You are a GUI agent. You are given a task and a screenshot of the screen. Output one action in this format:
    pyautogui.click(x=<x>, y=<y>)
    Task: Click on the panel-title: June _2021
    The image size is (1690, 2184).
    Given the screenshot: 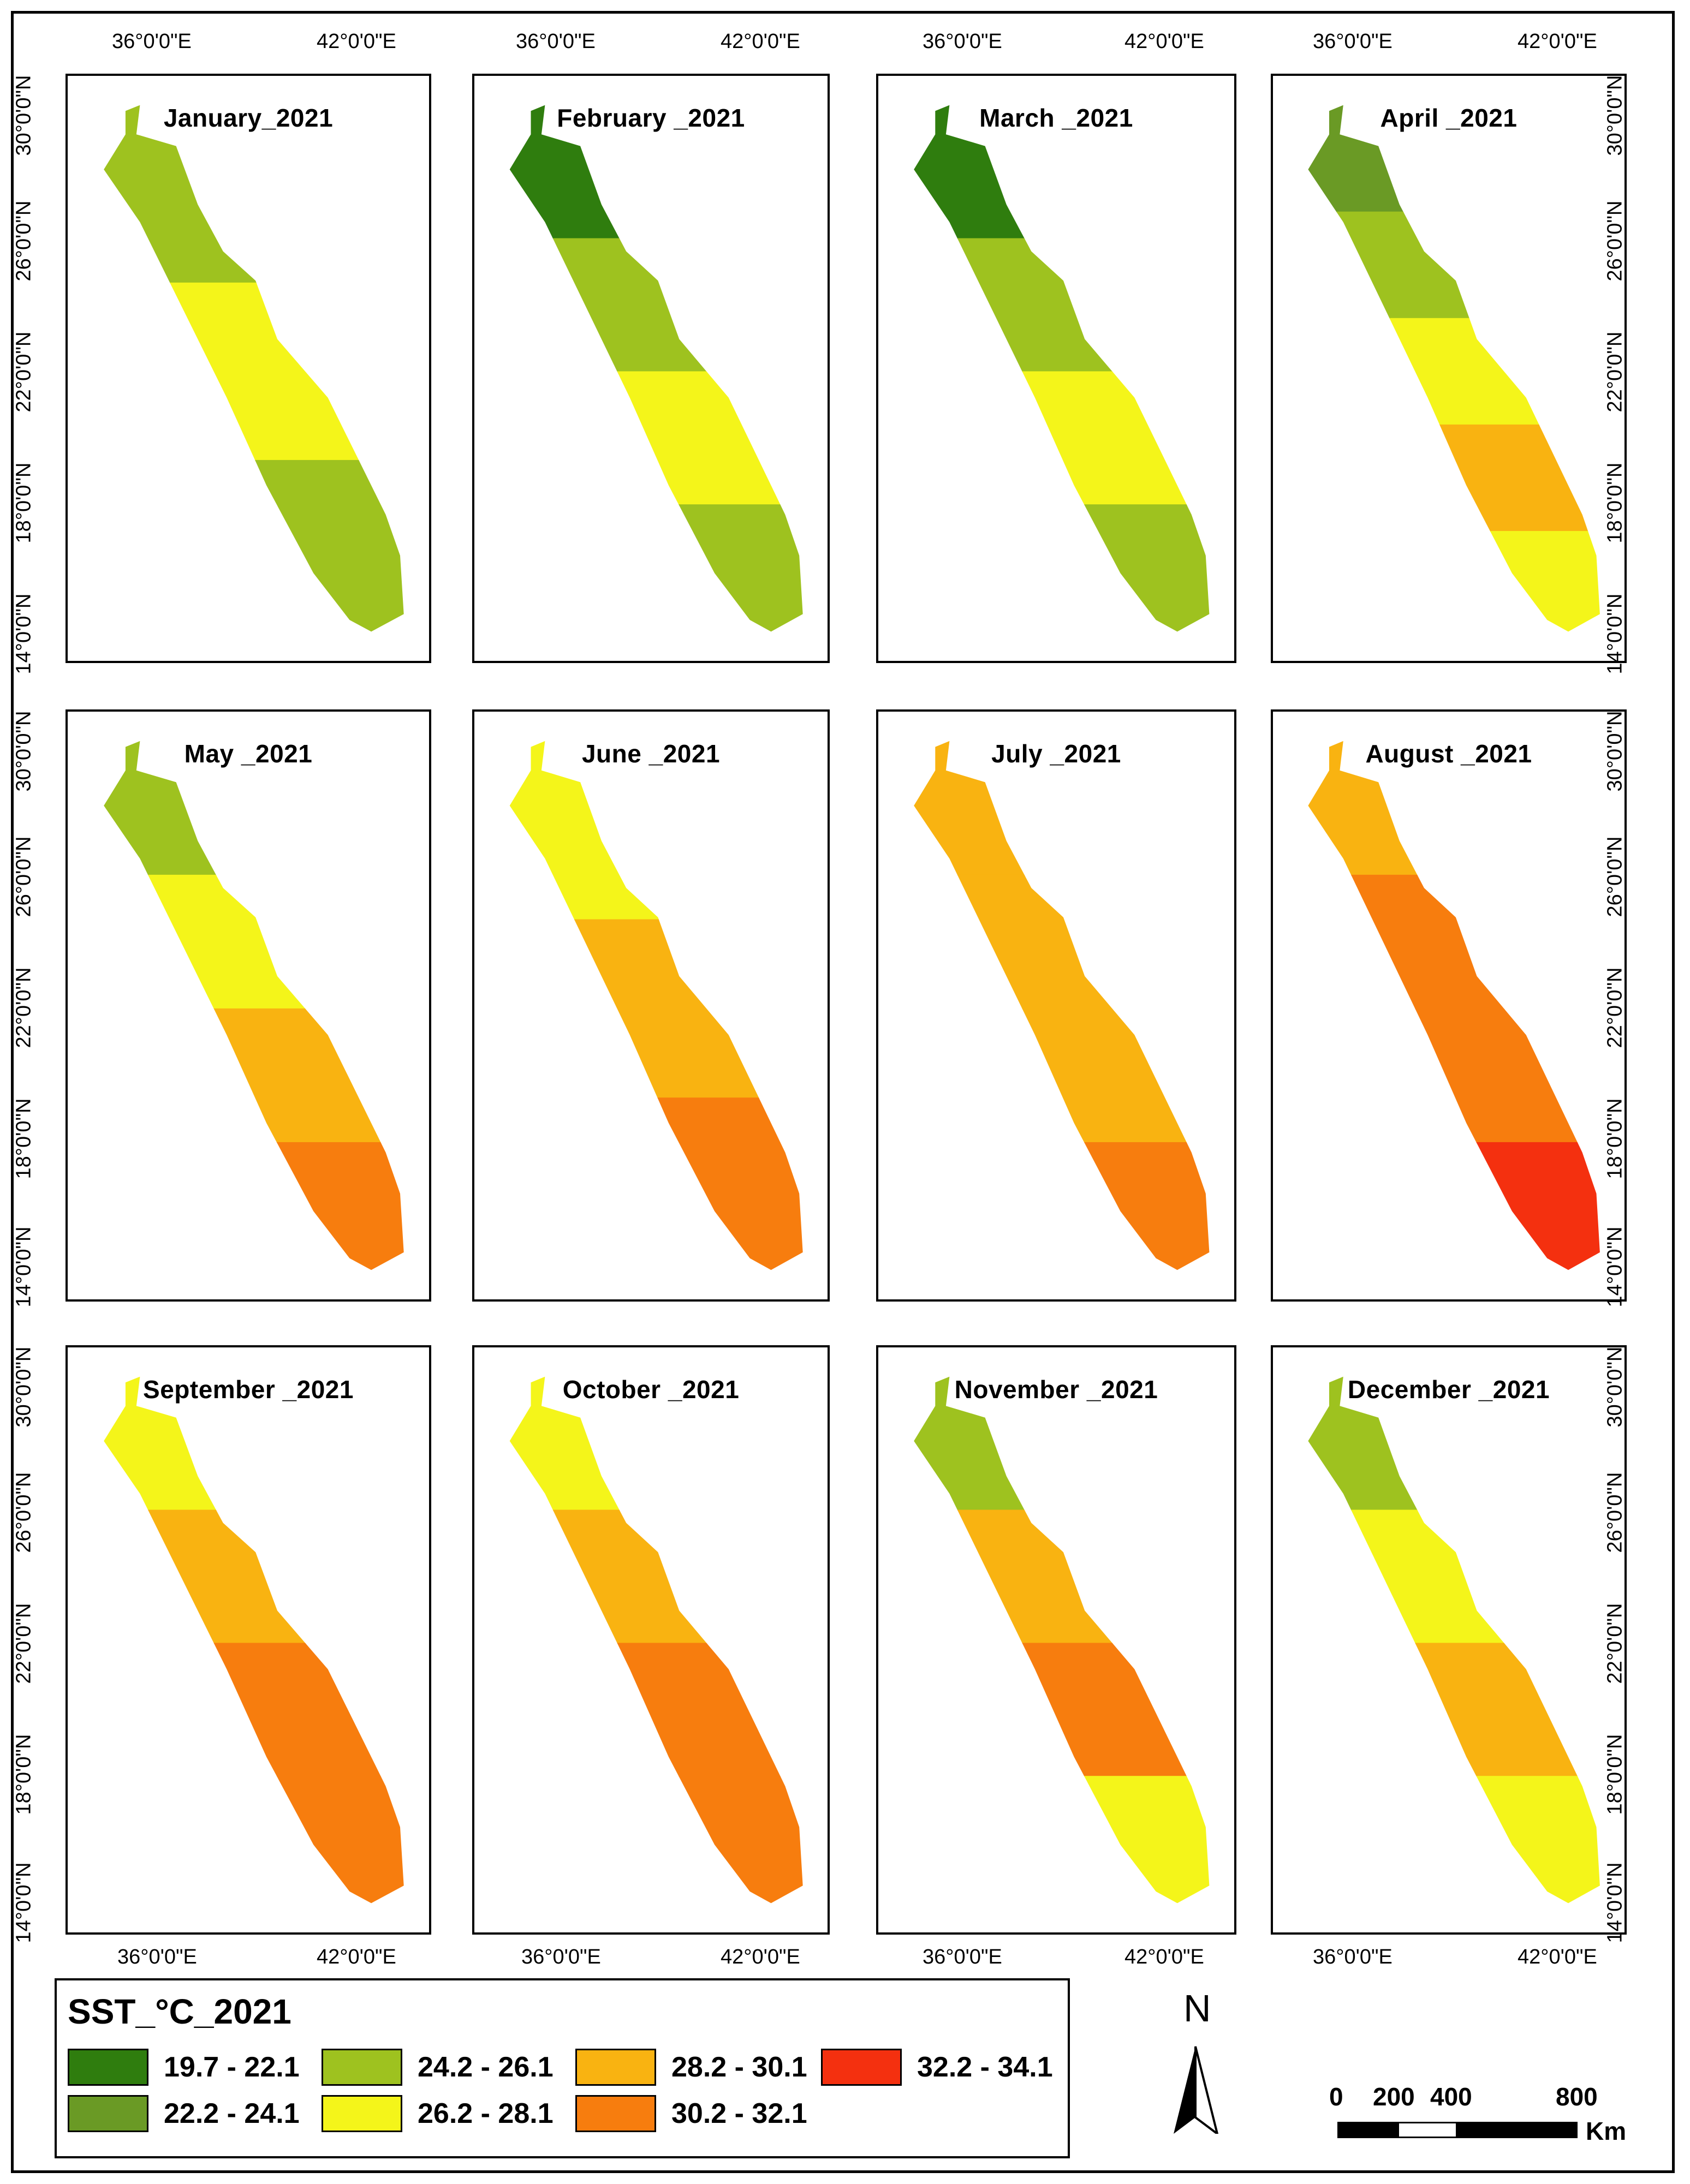 What is the action you would take?
    pyautogui.click(x=651, y=753)
    